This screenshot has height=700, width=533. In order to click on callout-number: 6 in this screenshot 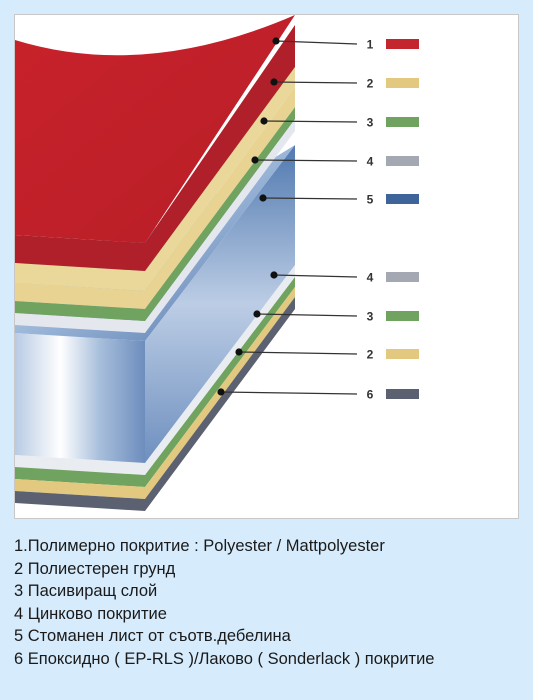, I will do `click(370, 395)`.